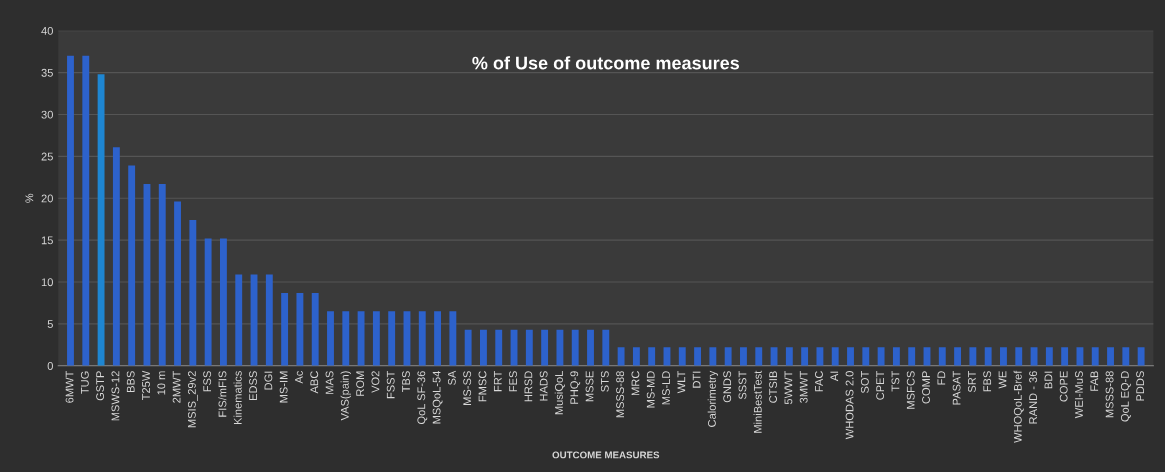  Describe the element at coordinates (84, 382) in the screenshot. I see `x-tick-label: TUG` at that location.